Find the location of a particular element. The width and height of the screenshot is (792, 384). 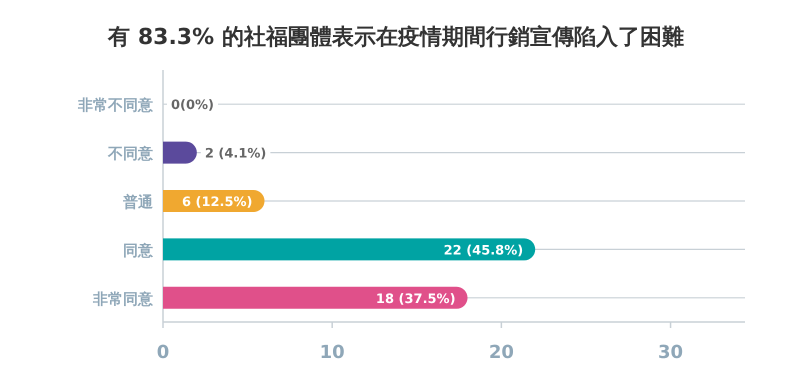

data-label: 0(0%) is located at coordinates (192, 106).